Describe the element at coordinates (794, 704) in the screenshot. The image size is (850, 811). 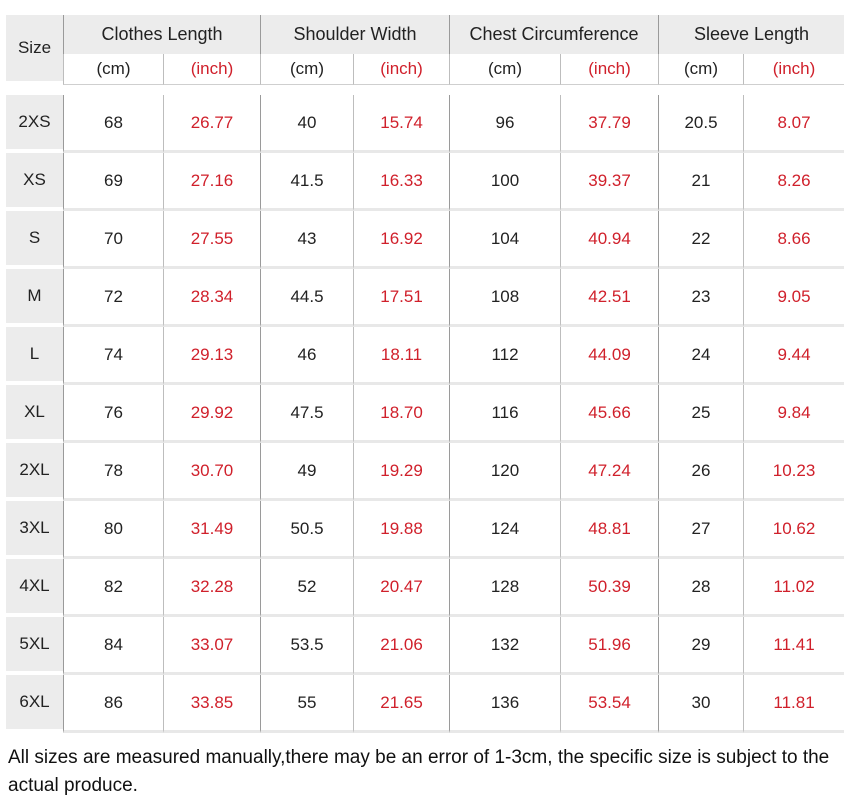
I see `inch-value-cell: 11.81` at that location.